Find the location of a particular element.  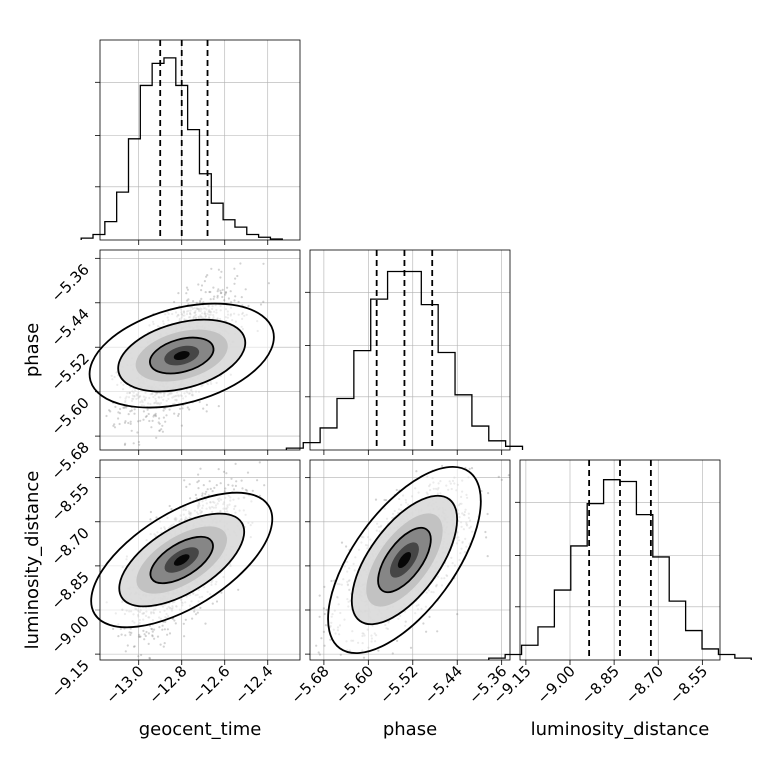

panel-luminosity-distance-vs-geocent-time is located at coordinates (195, 562).